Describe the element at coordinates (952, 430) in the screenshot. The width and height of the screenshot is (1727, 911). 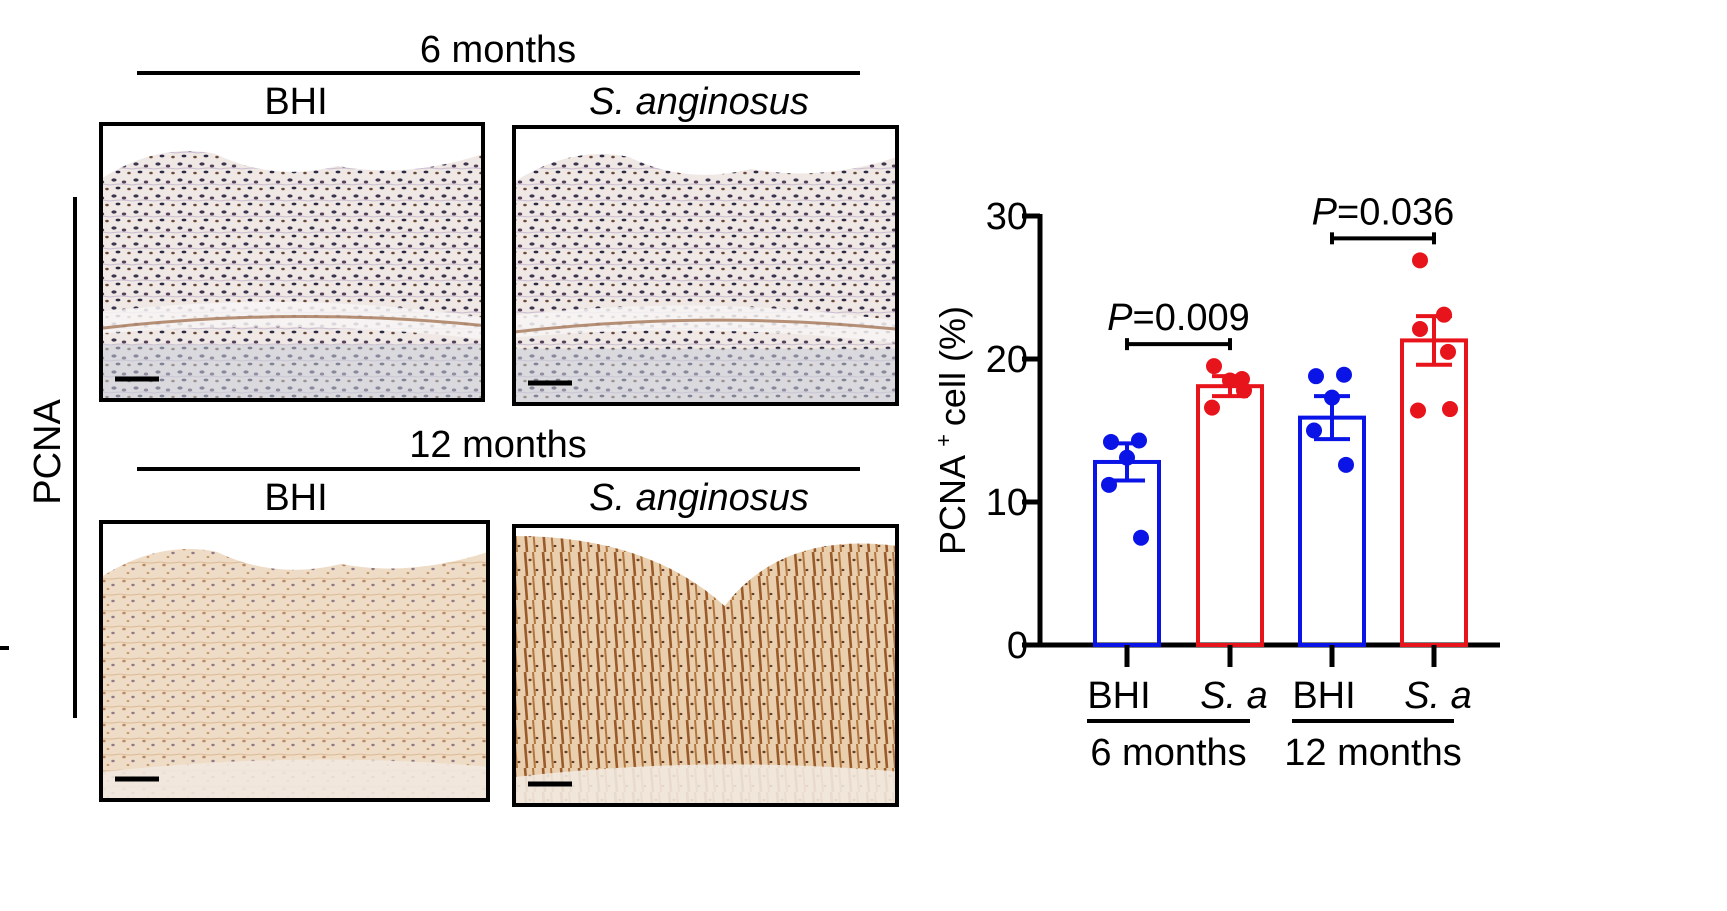
I see `y-axis-label: PCNA + cell (%)` at that location.